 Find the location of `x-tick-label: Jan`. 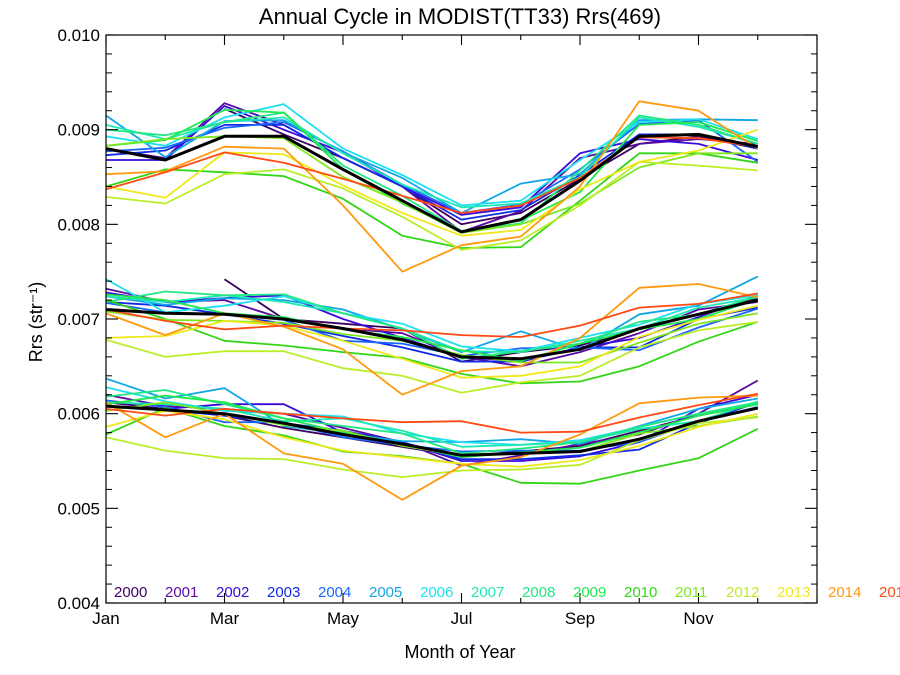

x-tick-label: Jan is located at coordinates (105, 618).